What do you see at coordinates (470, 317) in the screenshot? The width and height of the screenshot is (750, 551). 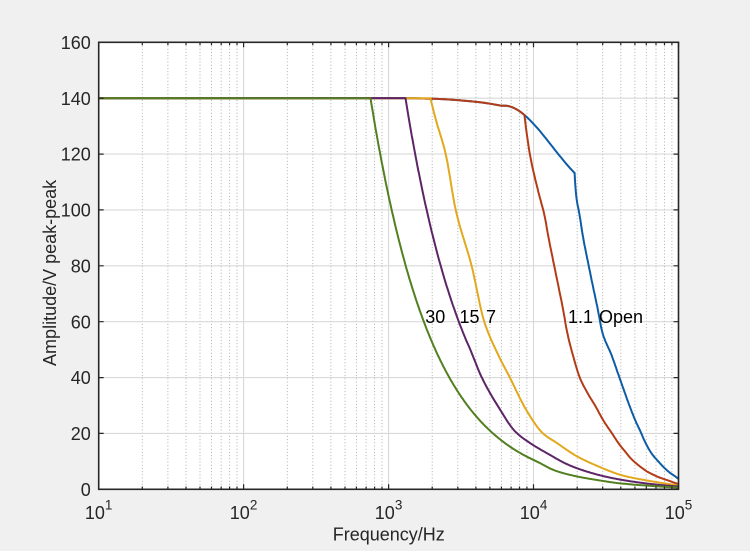 I see `svg-text: 15` at bounding box center [470, 317].